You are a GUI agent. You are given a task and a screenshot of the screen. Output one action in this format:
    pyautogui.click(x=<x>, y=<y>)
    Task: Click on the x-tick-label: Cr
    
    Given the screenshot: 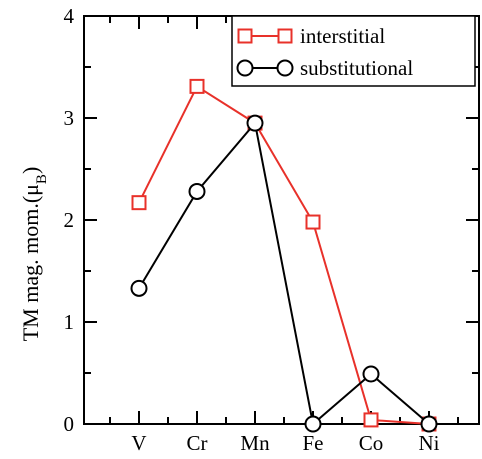 What is the action you would take?
    pyautogui.click(x=197, y=443)
    